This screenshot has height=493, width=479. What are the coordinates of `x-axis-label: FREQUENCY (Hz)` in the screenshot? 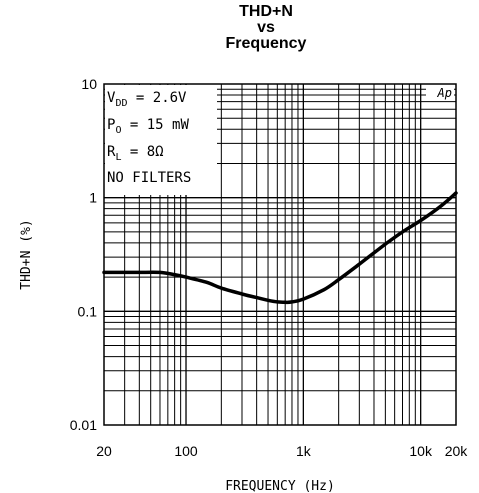 It's located at (280, 486).